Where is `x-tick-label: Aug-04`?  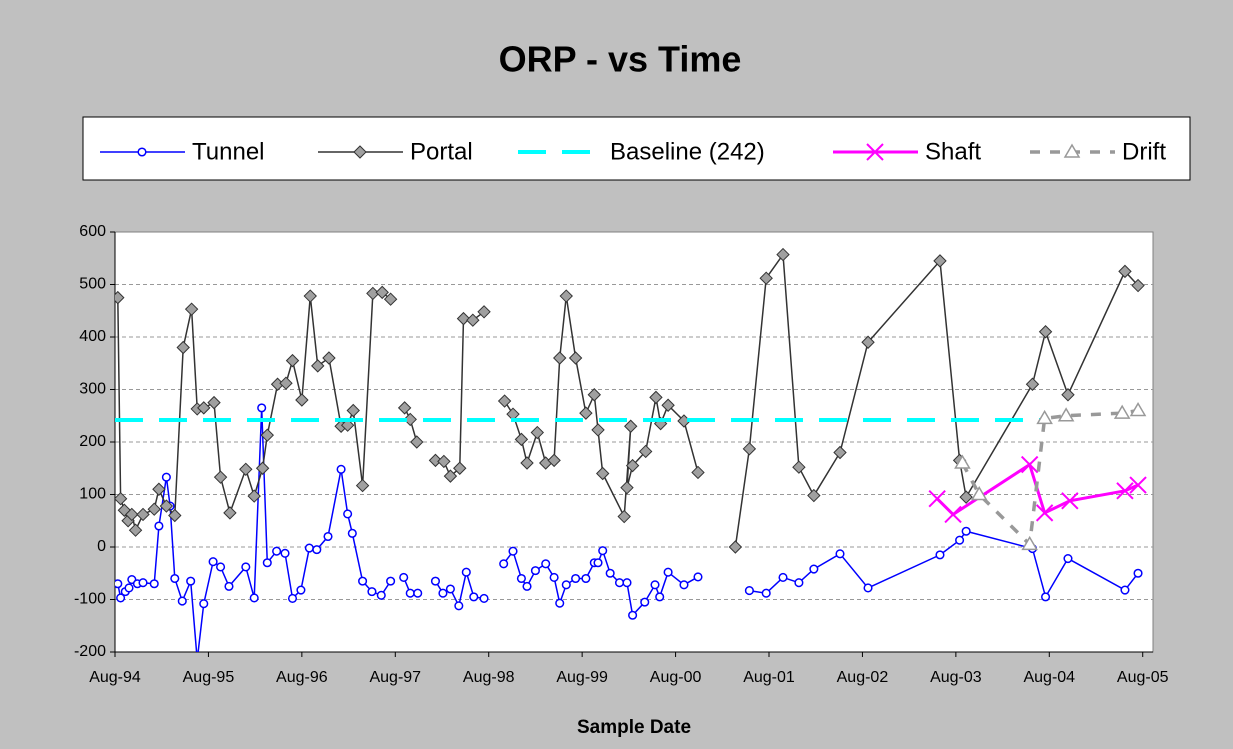
x-tick-label: Aug-04 is located at coordinates (1049, 677).